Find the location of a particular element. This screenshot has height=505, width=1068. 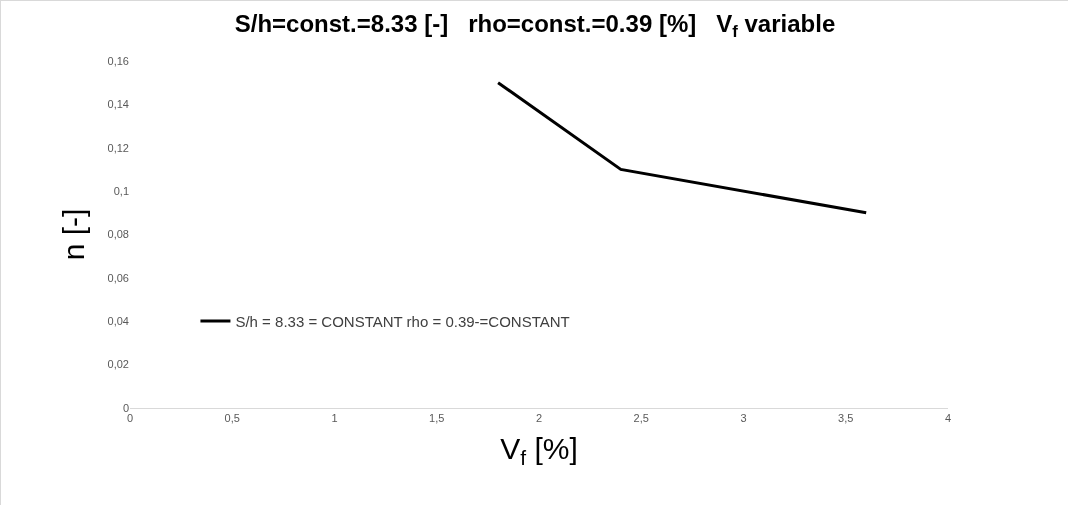

x-tick-label: 4 is located at coordinates (948, 418).